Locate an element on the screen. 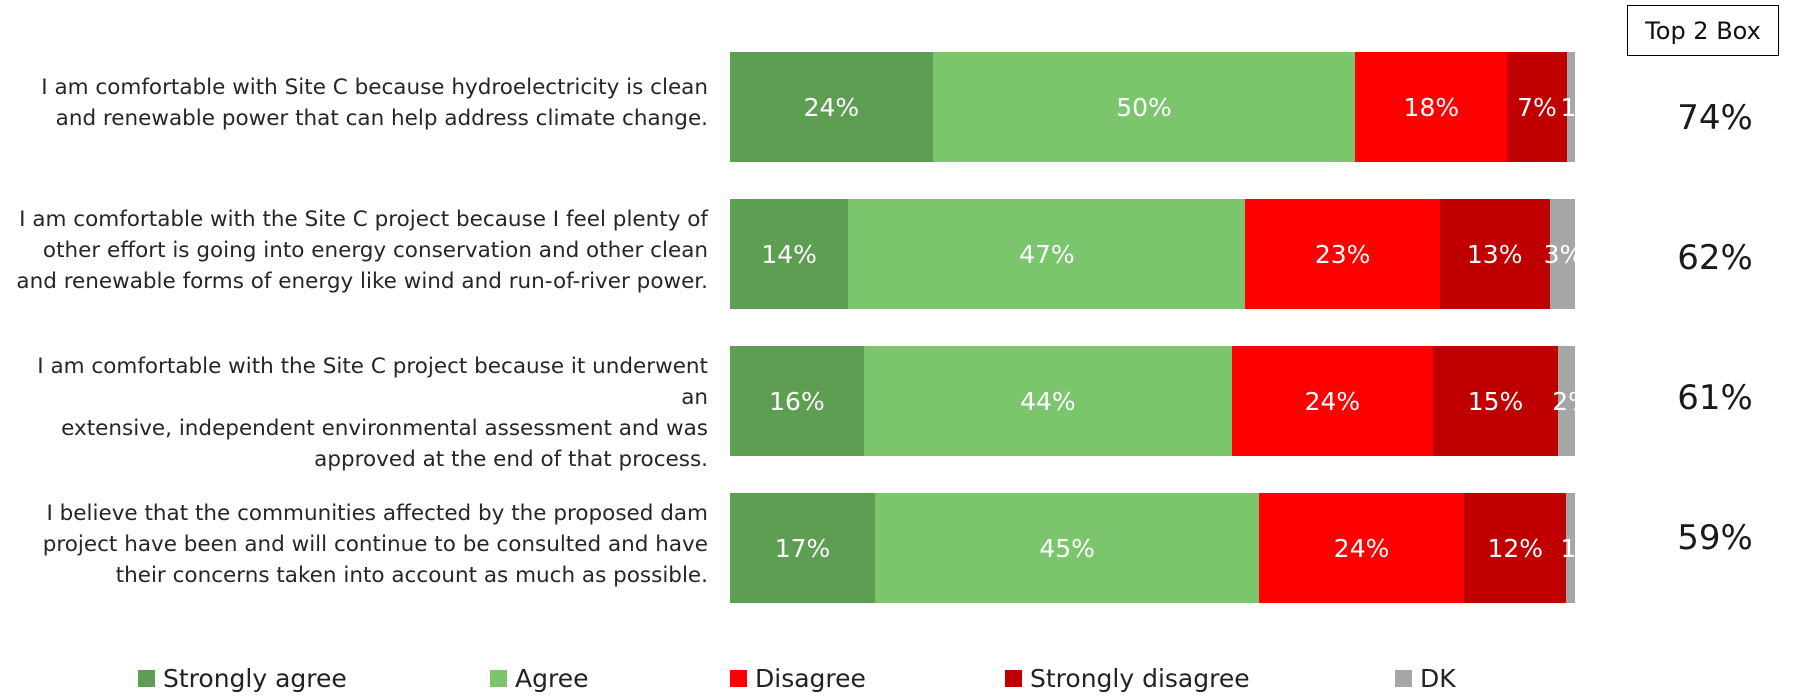 The width and height of the screenshot is (1806, 700). bar-segment: 15% is located at coordinates (1495, 401).